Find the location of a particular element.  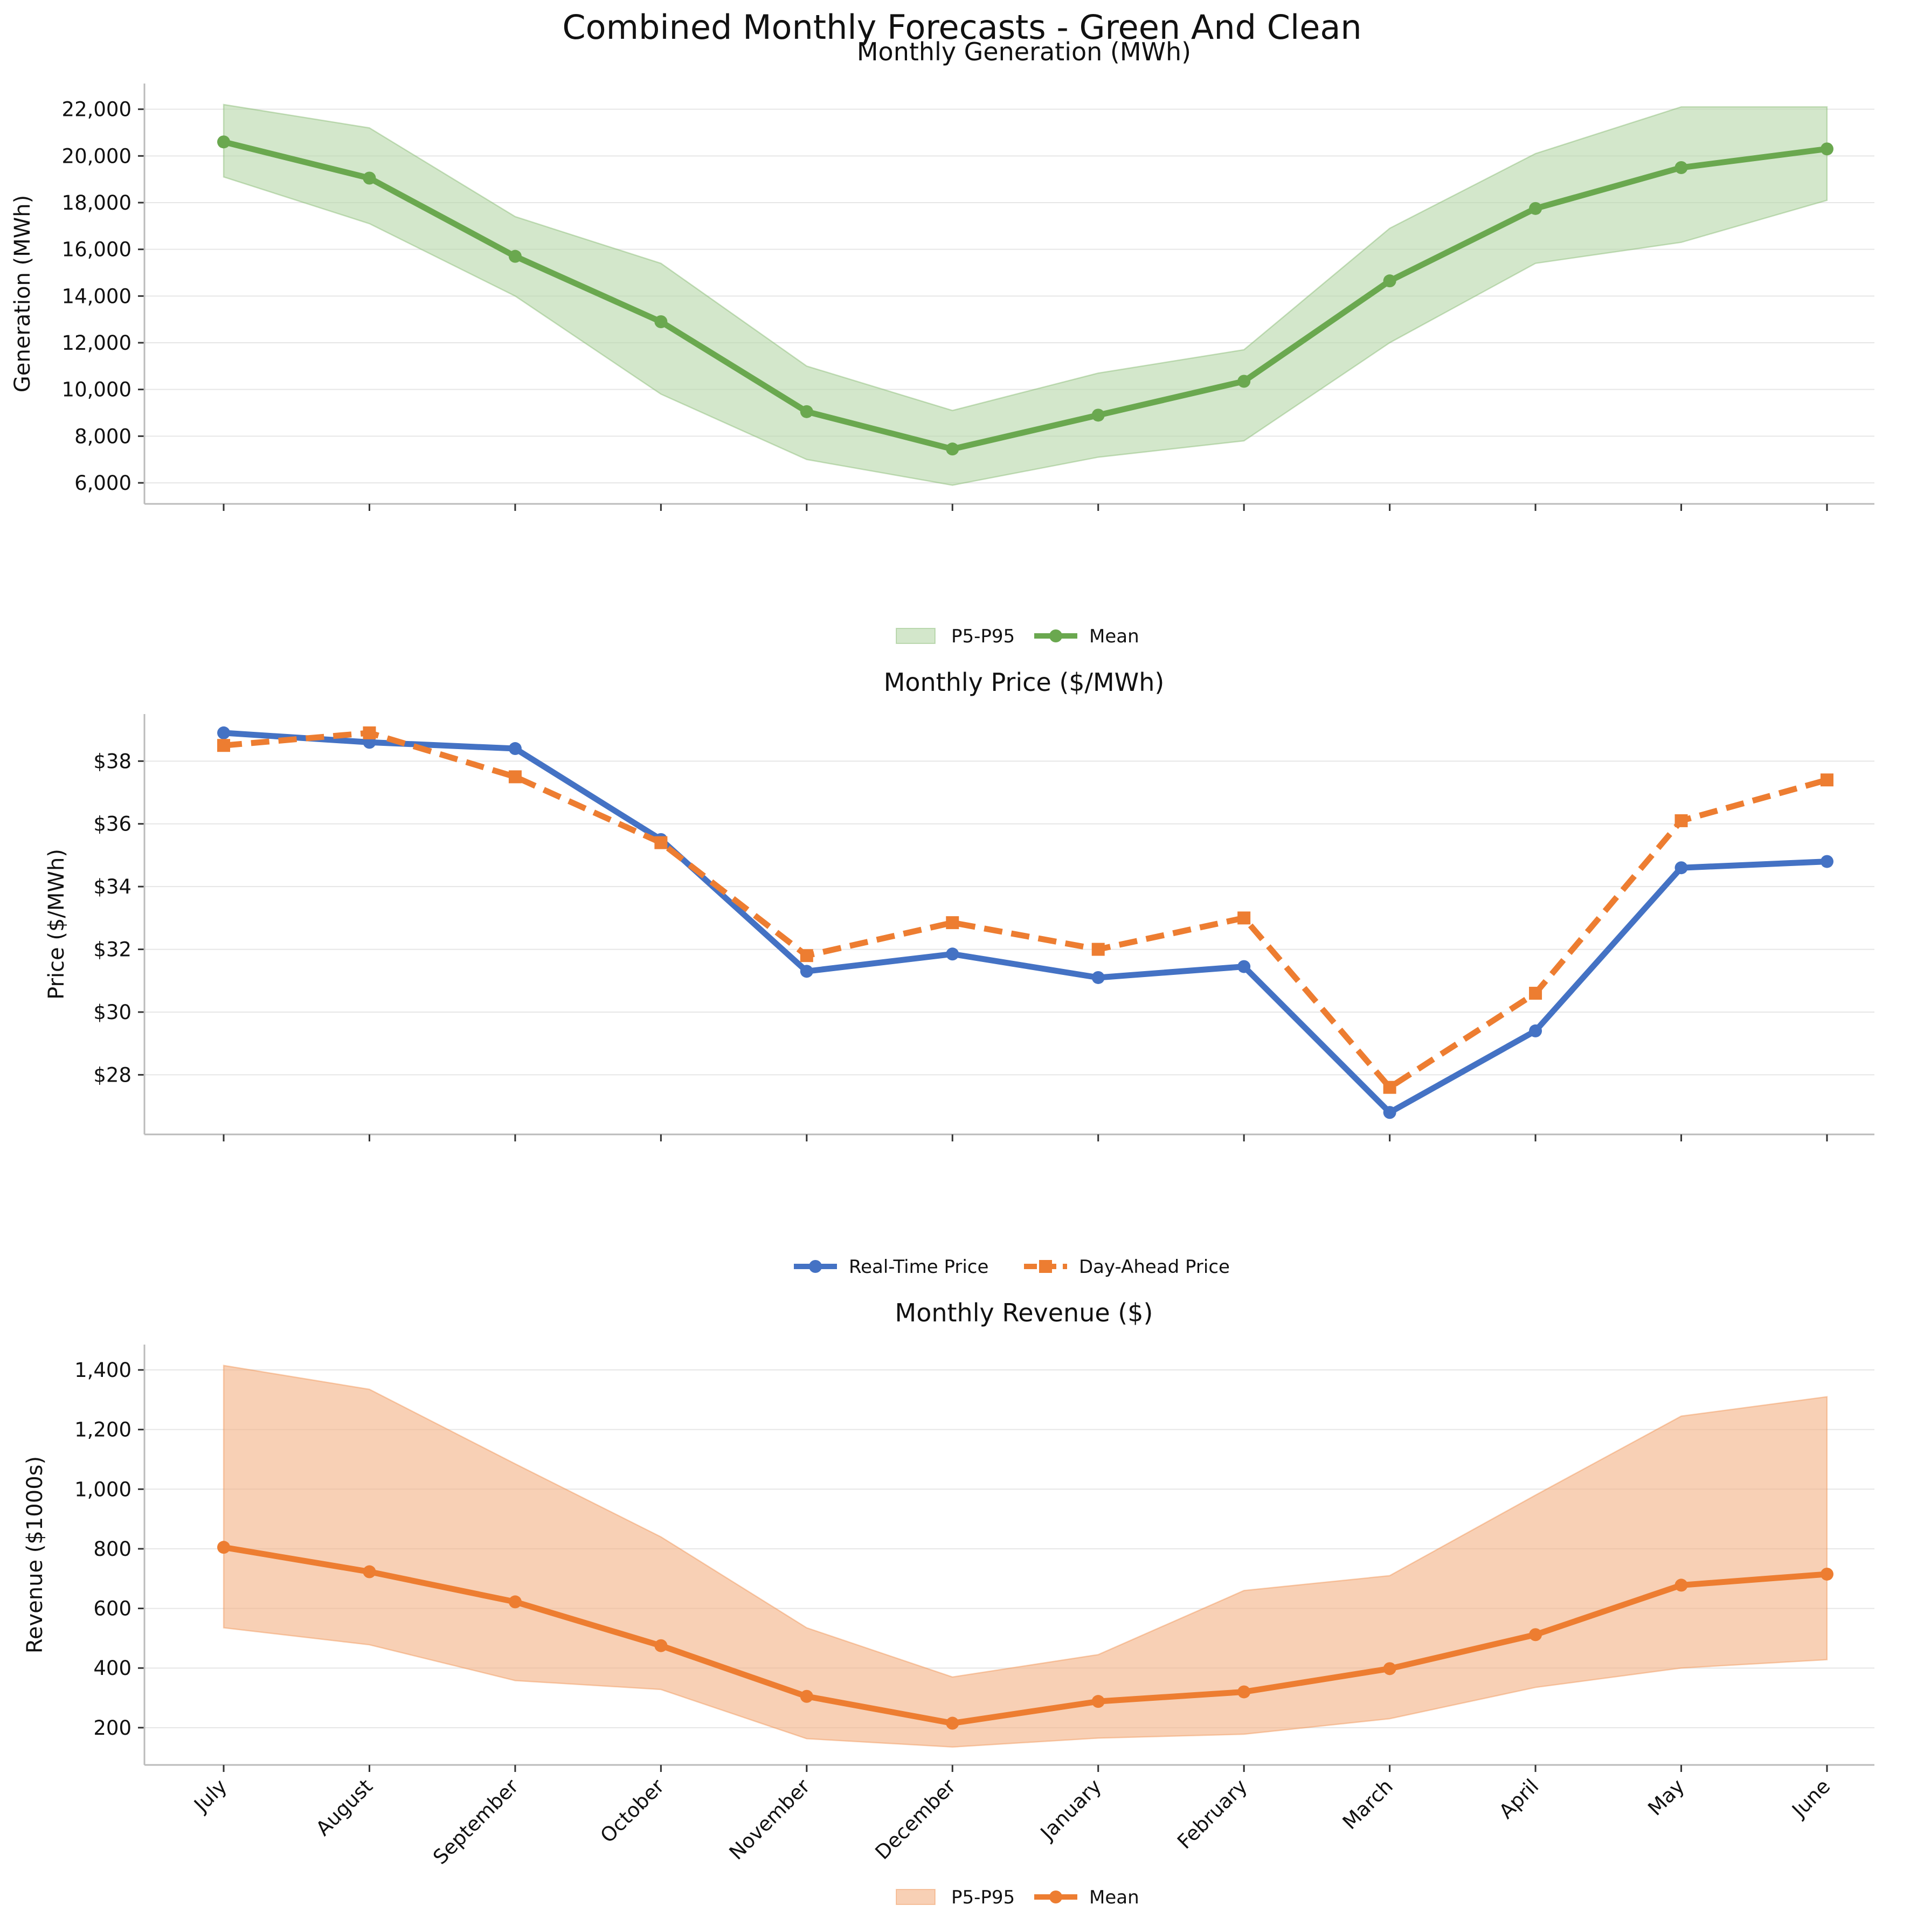

y-tick-label: 8,000 is located at coordinates (103, 437).